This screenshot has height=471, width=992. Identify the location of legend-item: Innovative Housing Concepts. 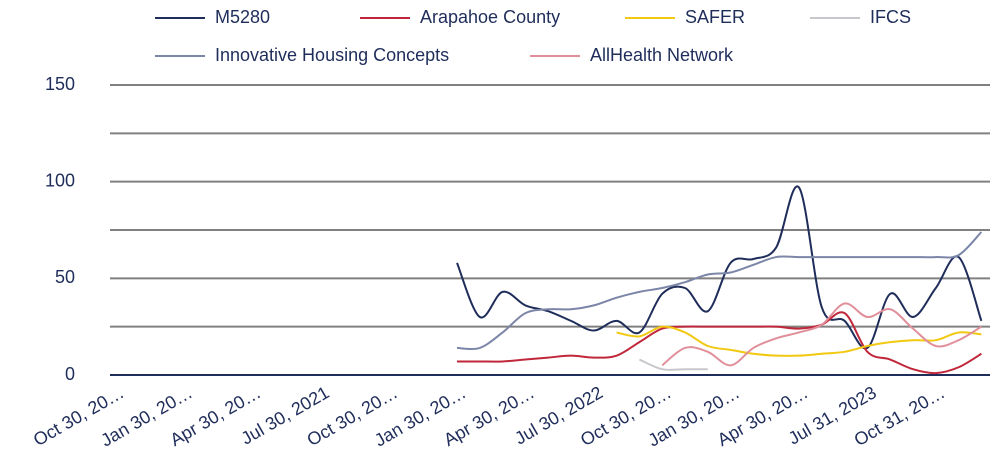
(302, 55).